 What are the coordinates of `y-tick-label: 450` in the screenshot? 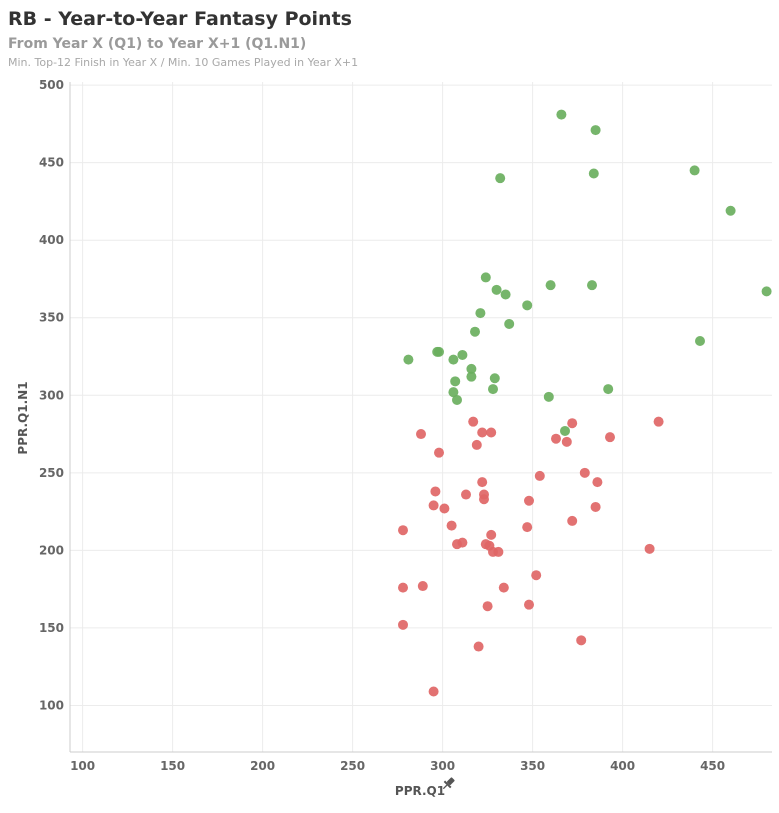 It's located at (51, 163).